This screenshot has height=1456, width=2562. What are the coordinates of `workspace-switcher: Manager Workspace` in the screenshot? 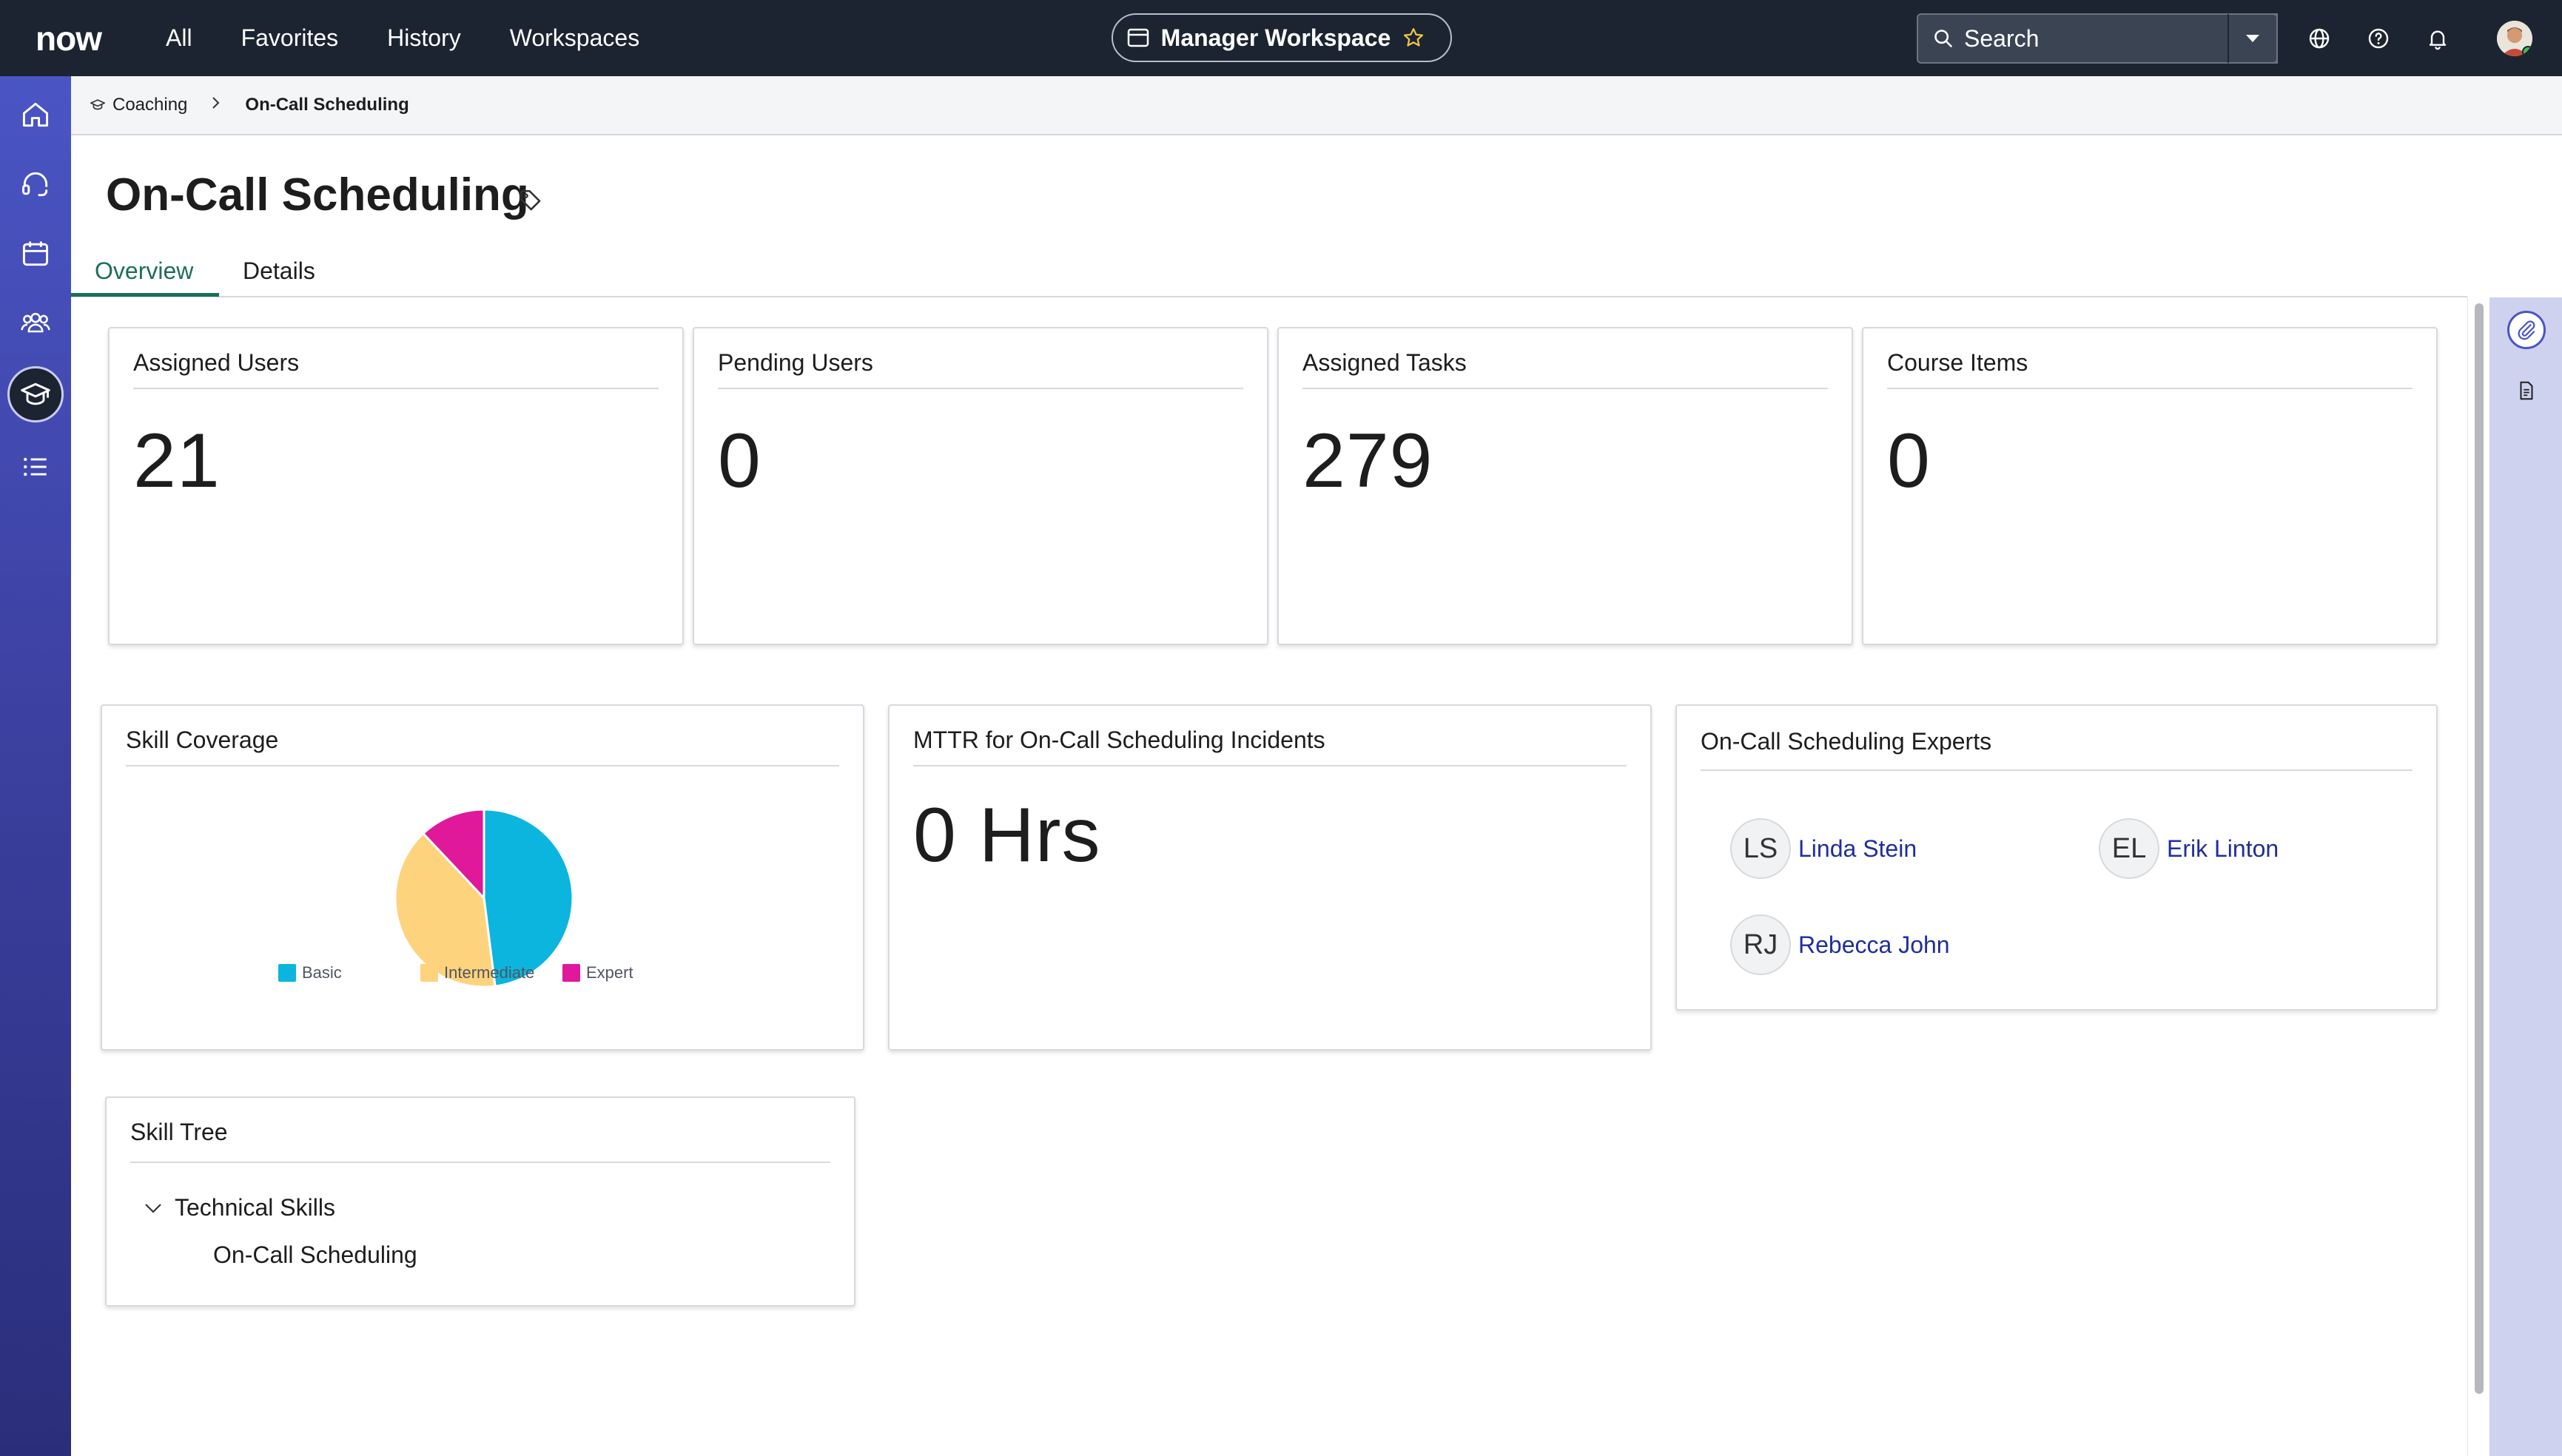 It's located at (1282, 38).